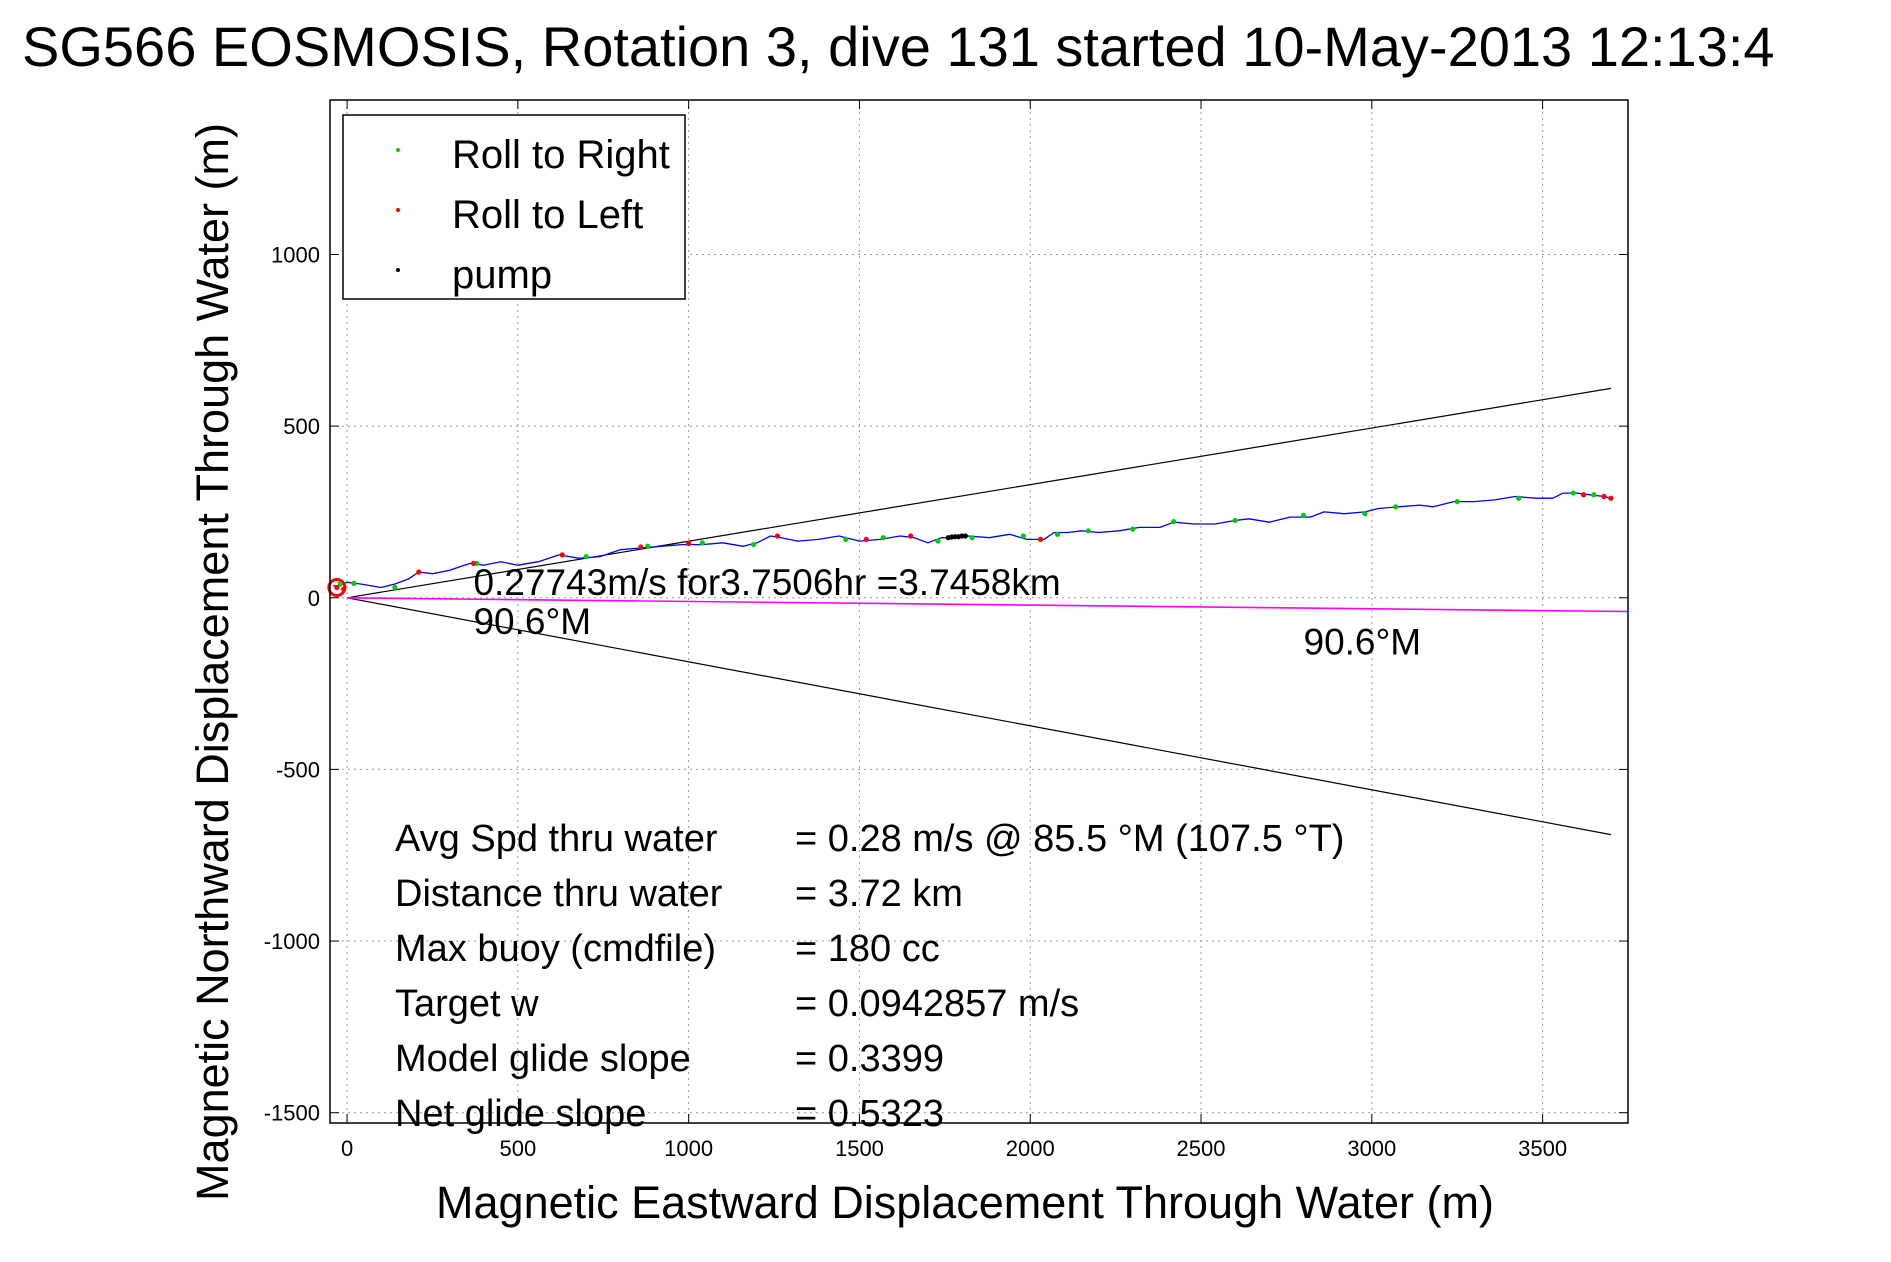  Describe the element at coordinates (547, 215) in the screenshot. I see `legend-label: Roll to Left` at that location.